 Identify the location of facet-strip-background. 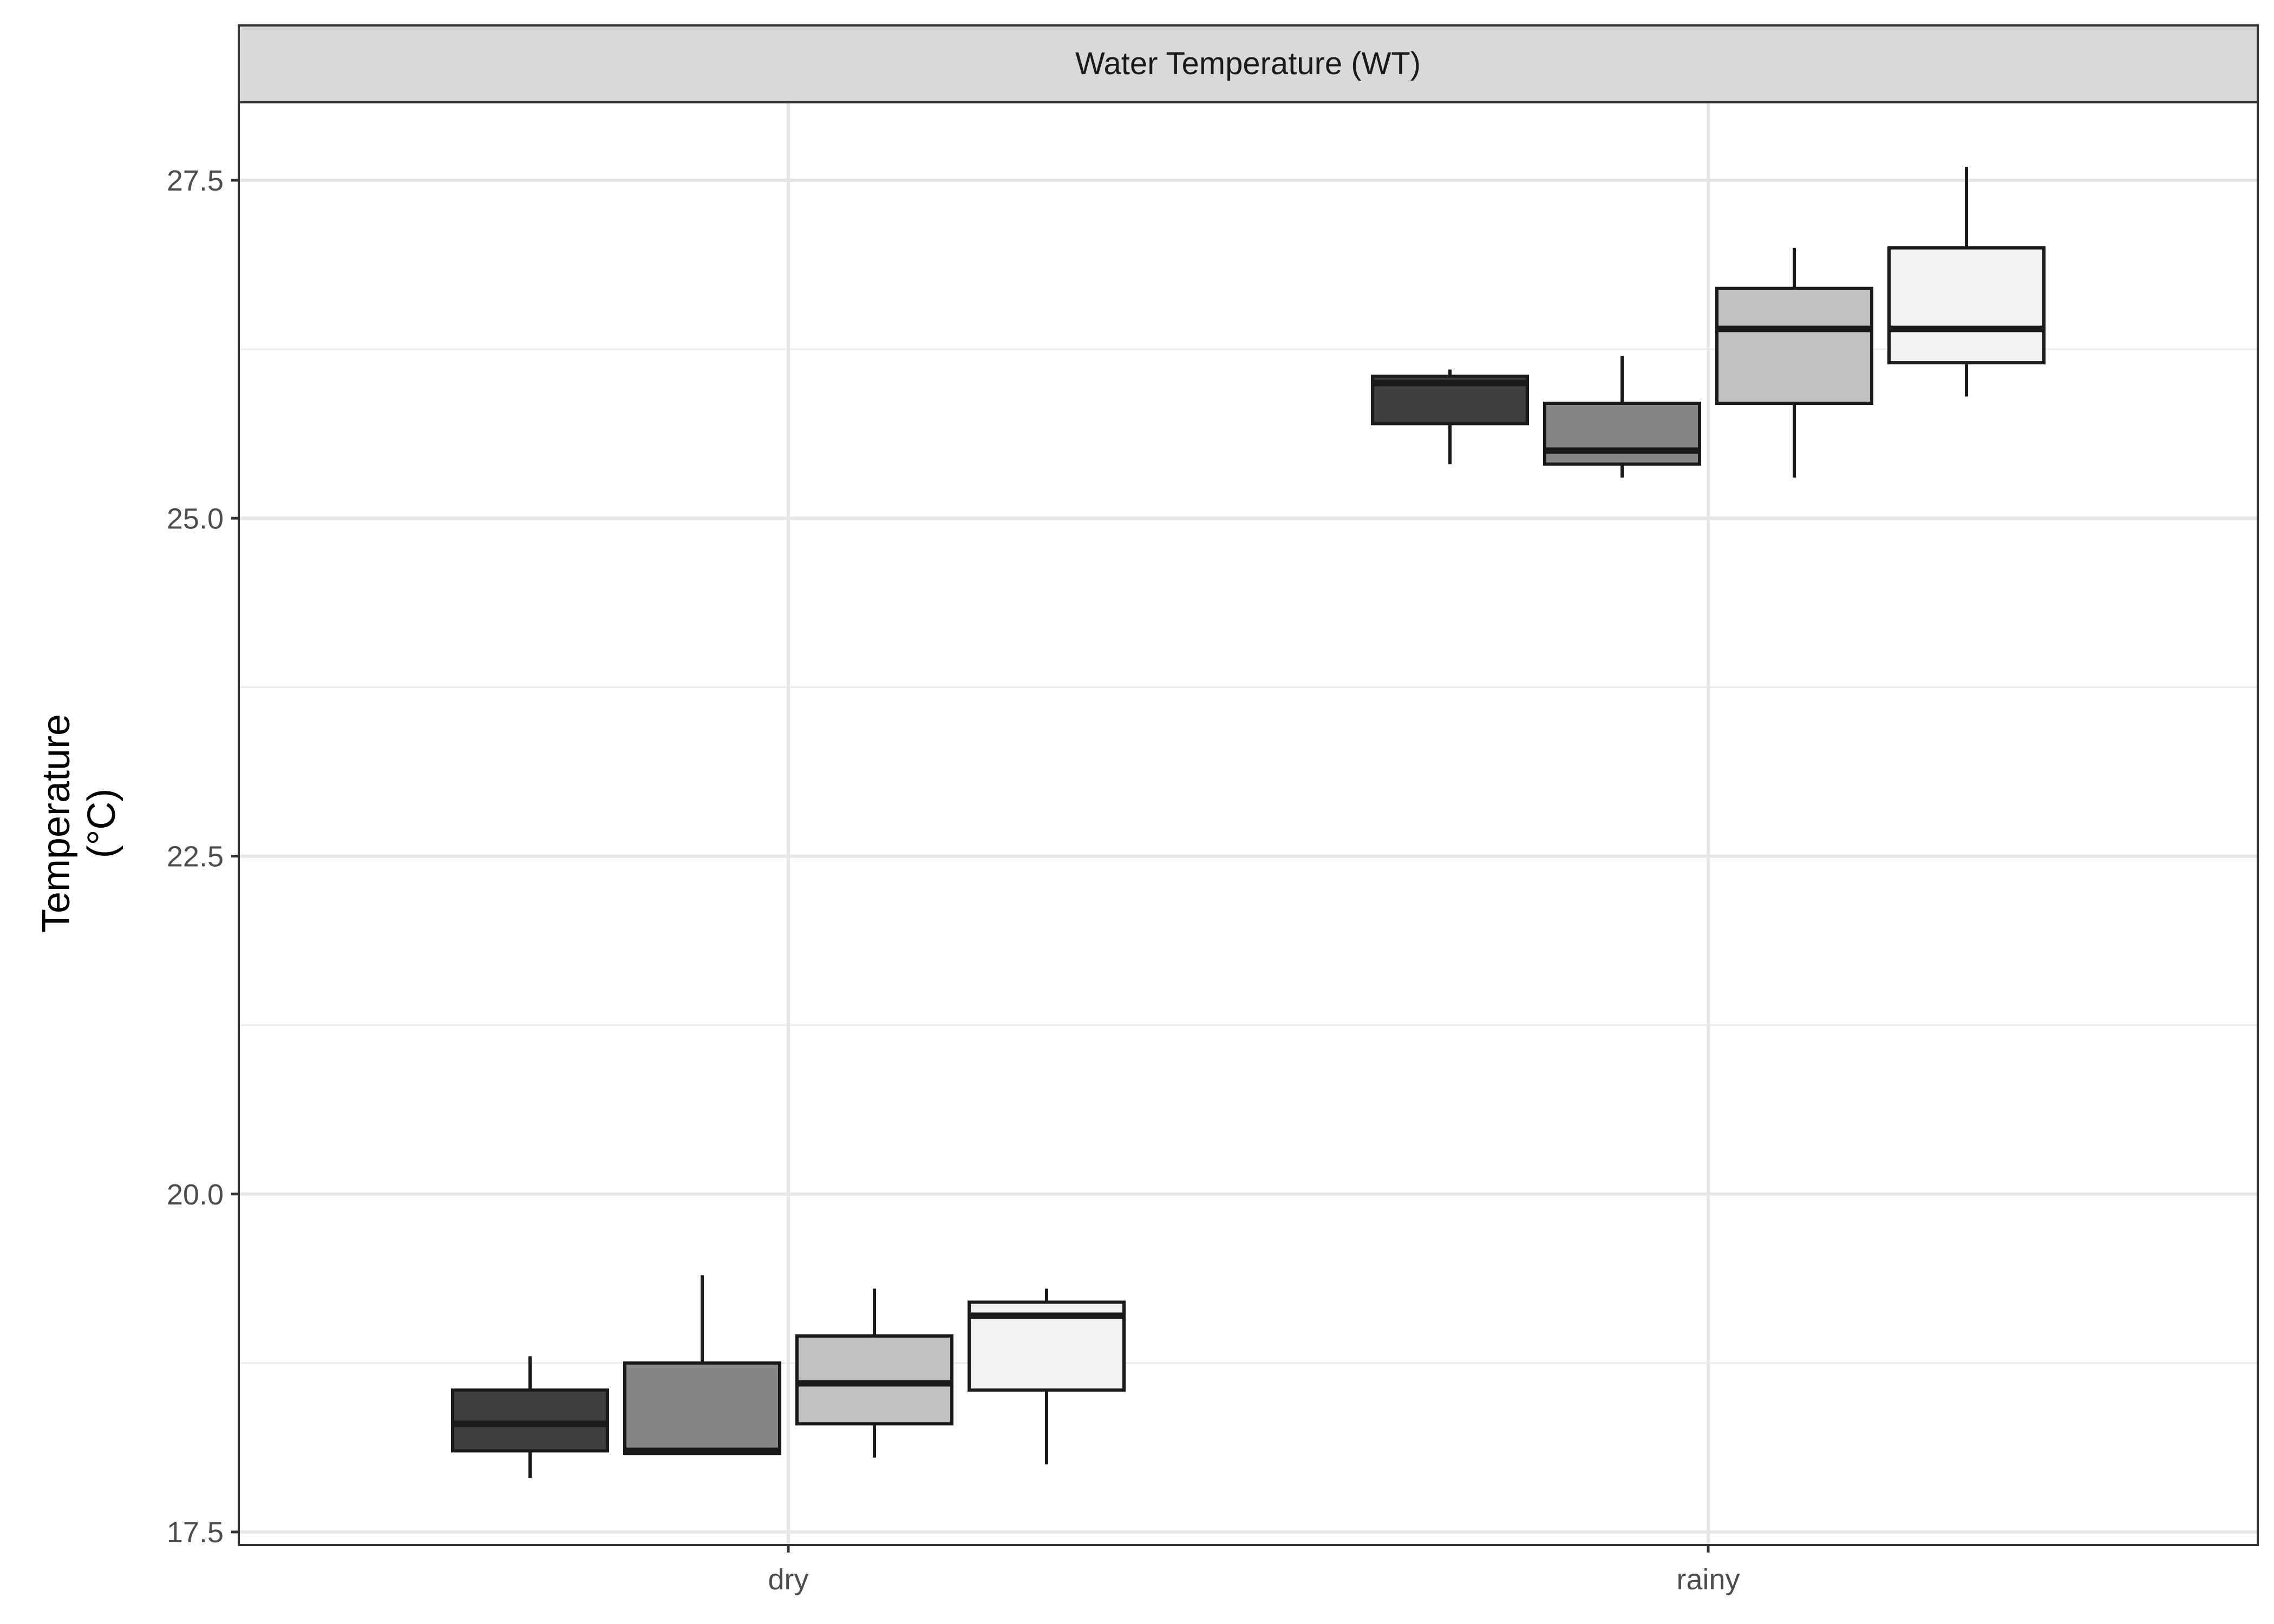
(1248, 64).